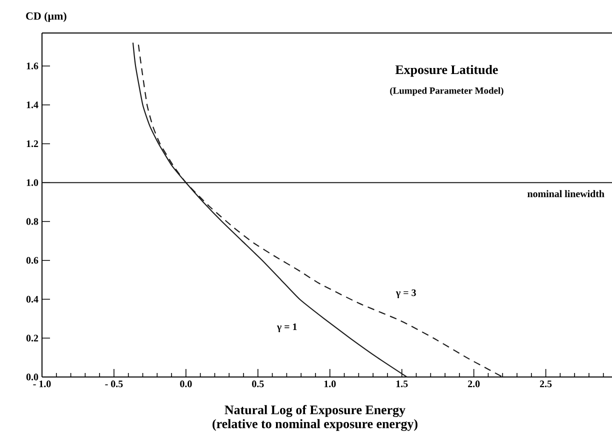 This screenshot has height=442, width=612. Describe the element at coordinates (315, 425) in the screenshot. I see `text: (relative to nominal exposure energy)` at that location.